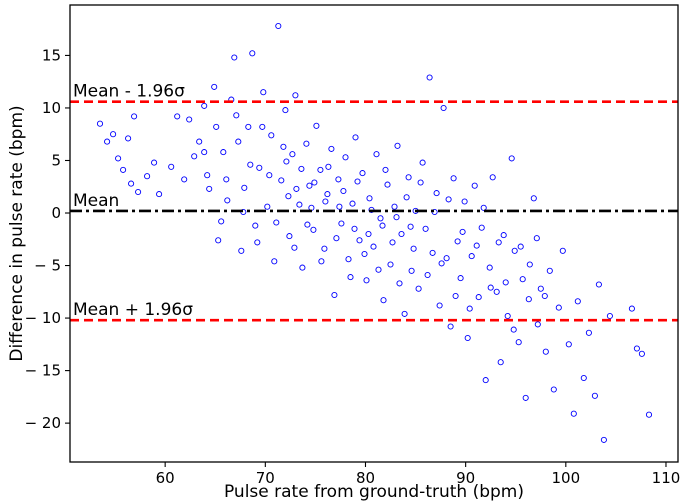 The image size is (680, 502). Describe the element at coordinates (47, 266) in the screenshot. I see `y-tick-label: − 5` at that location.